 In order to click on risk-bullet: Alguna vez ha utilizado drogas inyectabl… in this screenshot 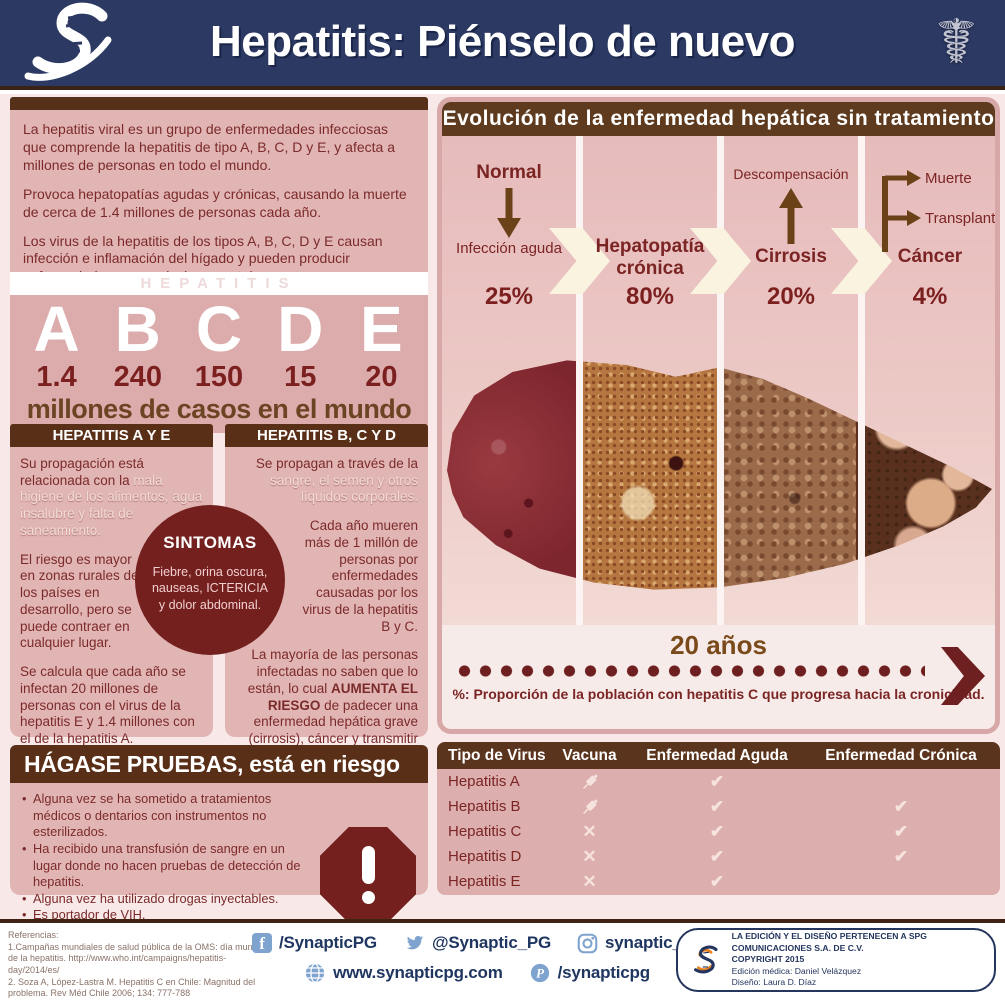, I will do `click(169, 899)`.